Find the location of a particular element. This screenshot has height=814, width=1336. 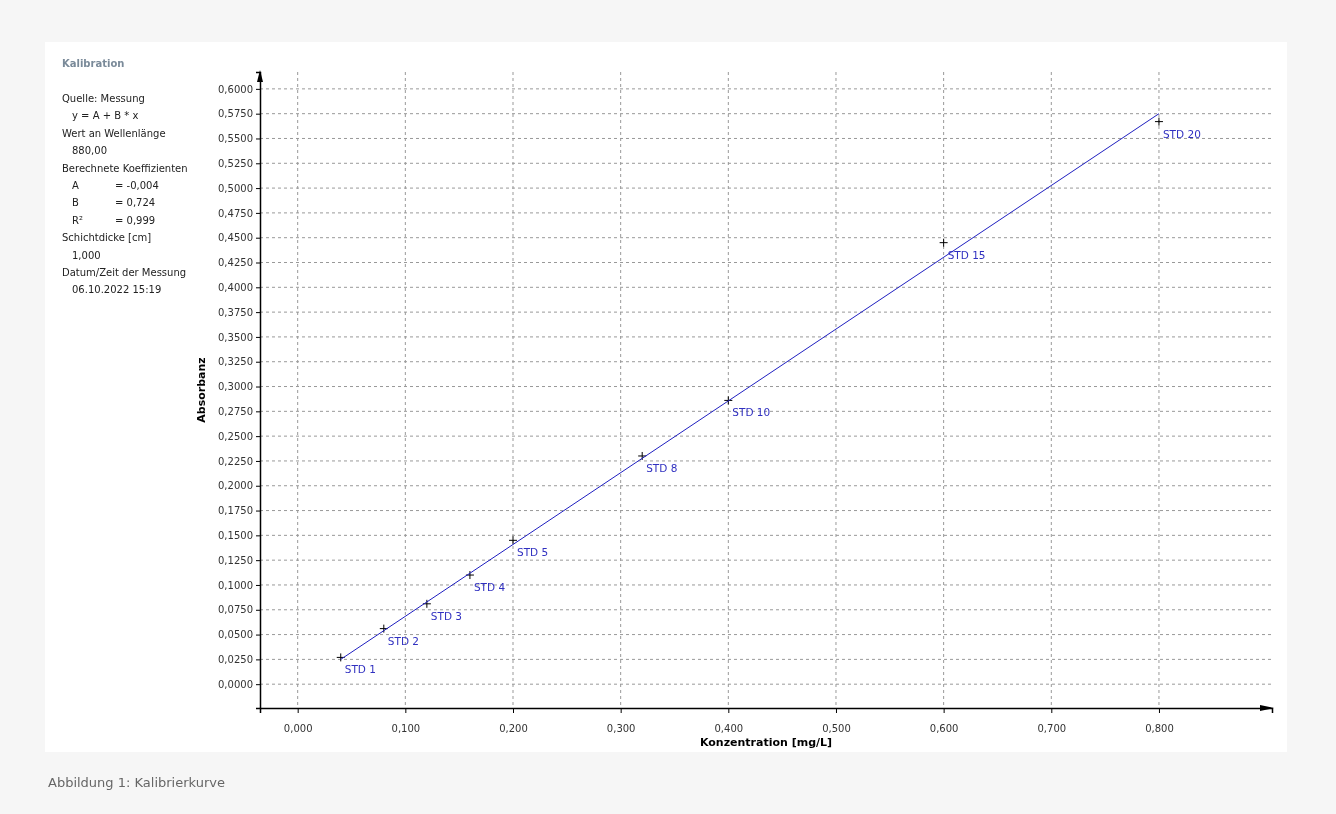

data-label: STD 20 is located at coordinates (1181, 133).